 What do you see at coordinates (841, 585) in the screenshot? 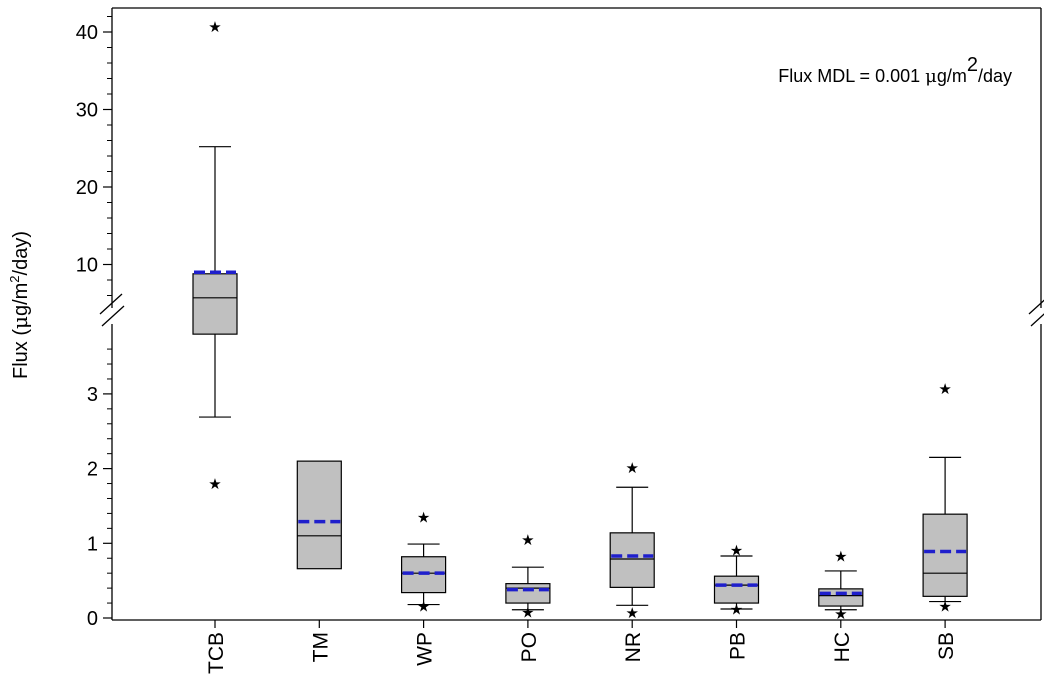
I see `box-group-hc: ★★` at bounding box center [841, 585].